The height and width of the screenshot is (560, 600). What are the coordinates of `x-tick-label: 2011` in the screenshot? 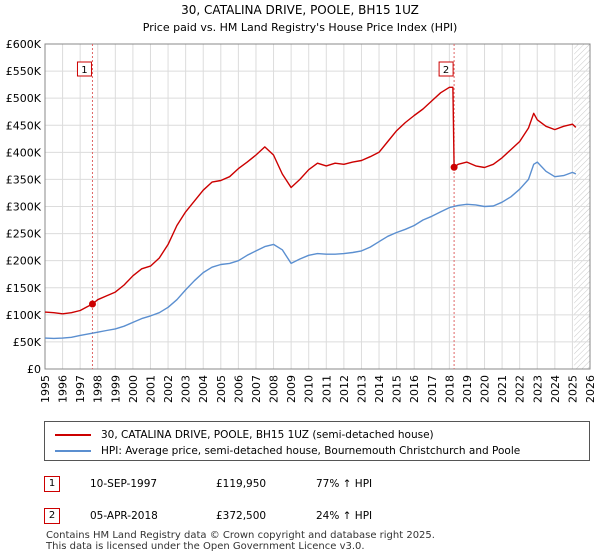 It's located at (326, 389).